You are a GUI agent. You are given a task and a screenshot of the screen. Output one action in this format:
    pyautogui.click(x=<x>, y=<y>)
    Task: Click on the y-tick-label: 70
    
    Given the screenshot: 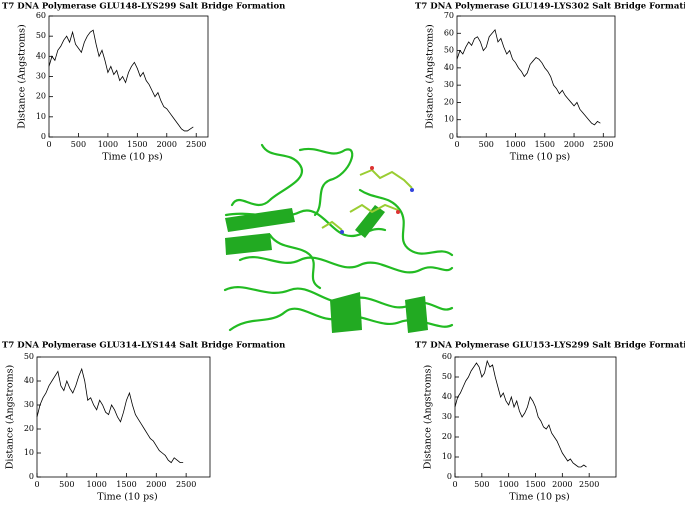 What is the action you would take?
    pyautogui.click(x=449, y=15)
    